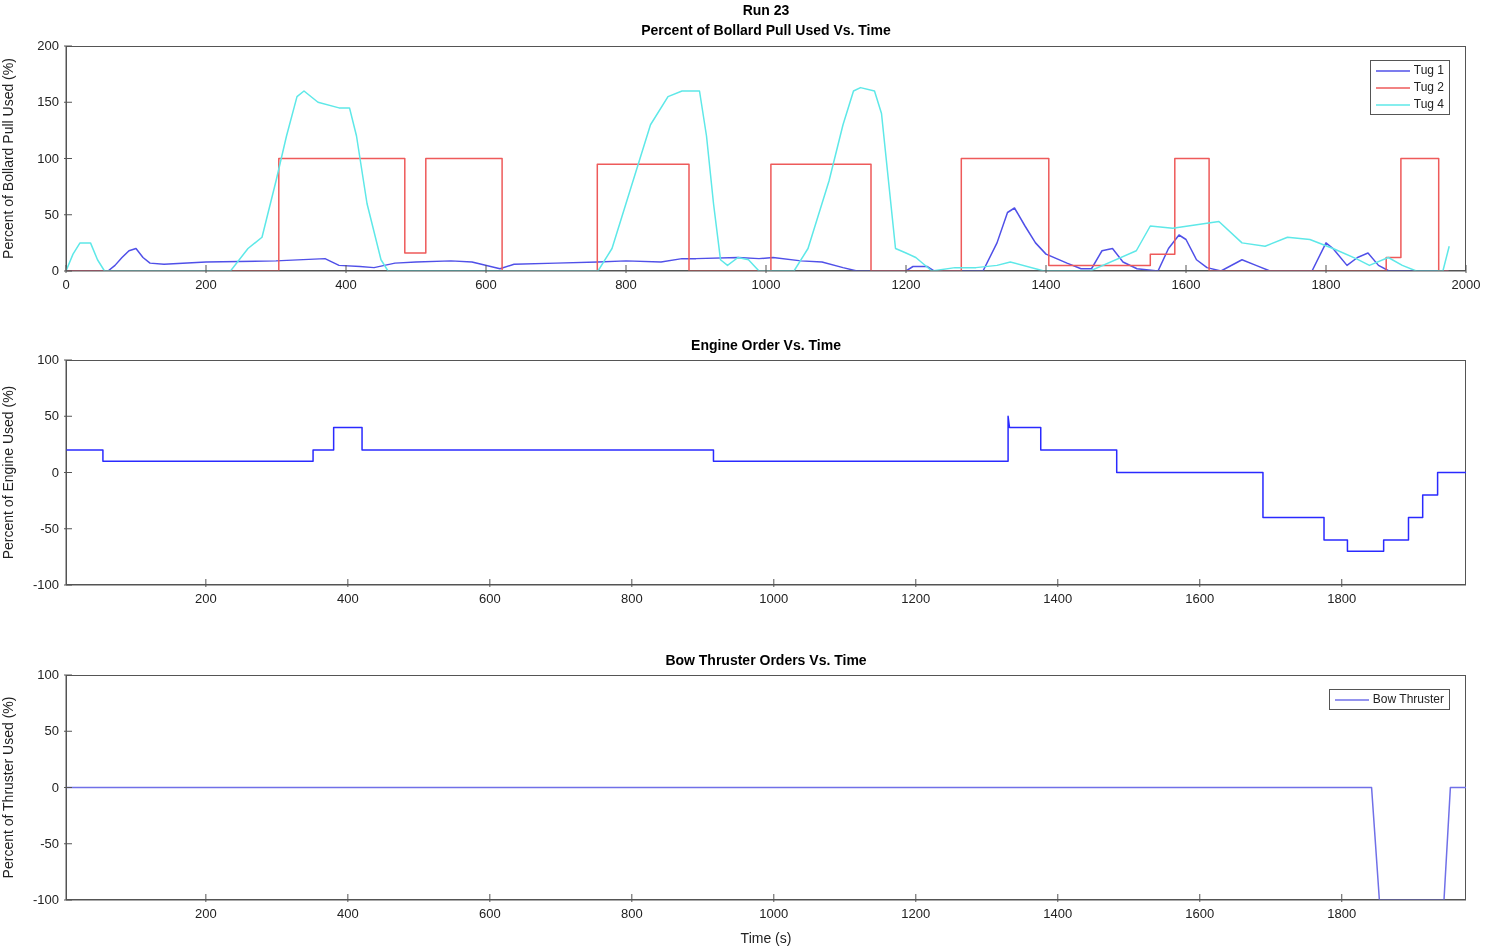  What do you see at coordinates (766, 938) in the screenshot?
I see `x-axis-title: Time (s)` at bounding box center [766, 938].